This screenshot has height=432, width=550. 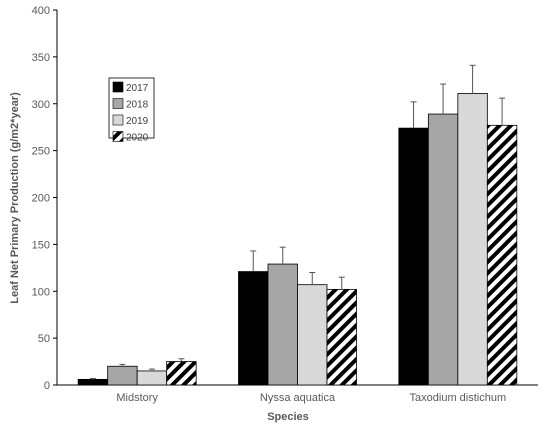 I want to click on y-tick-label: 100, so click(x=41, y=292).